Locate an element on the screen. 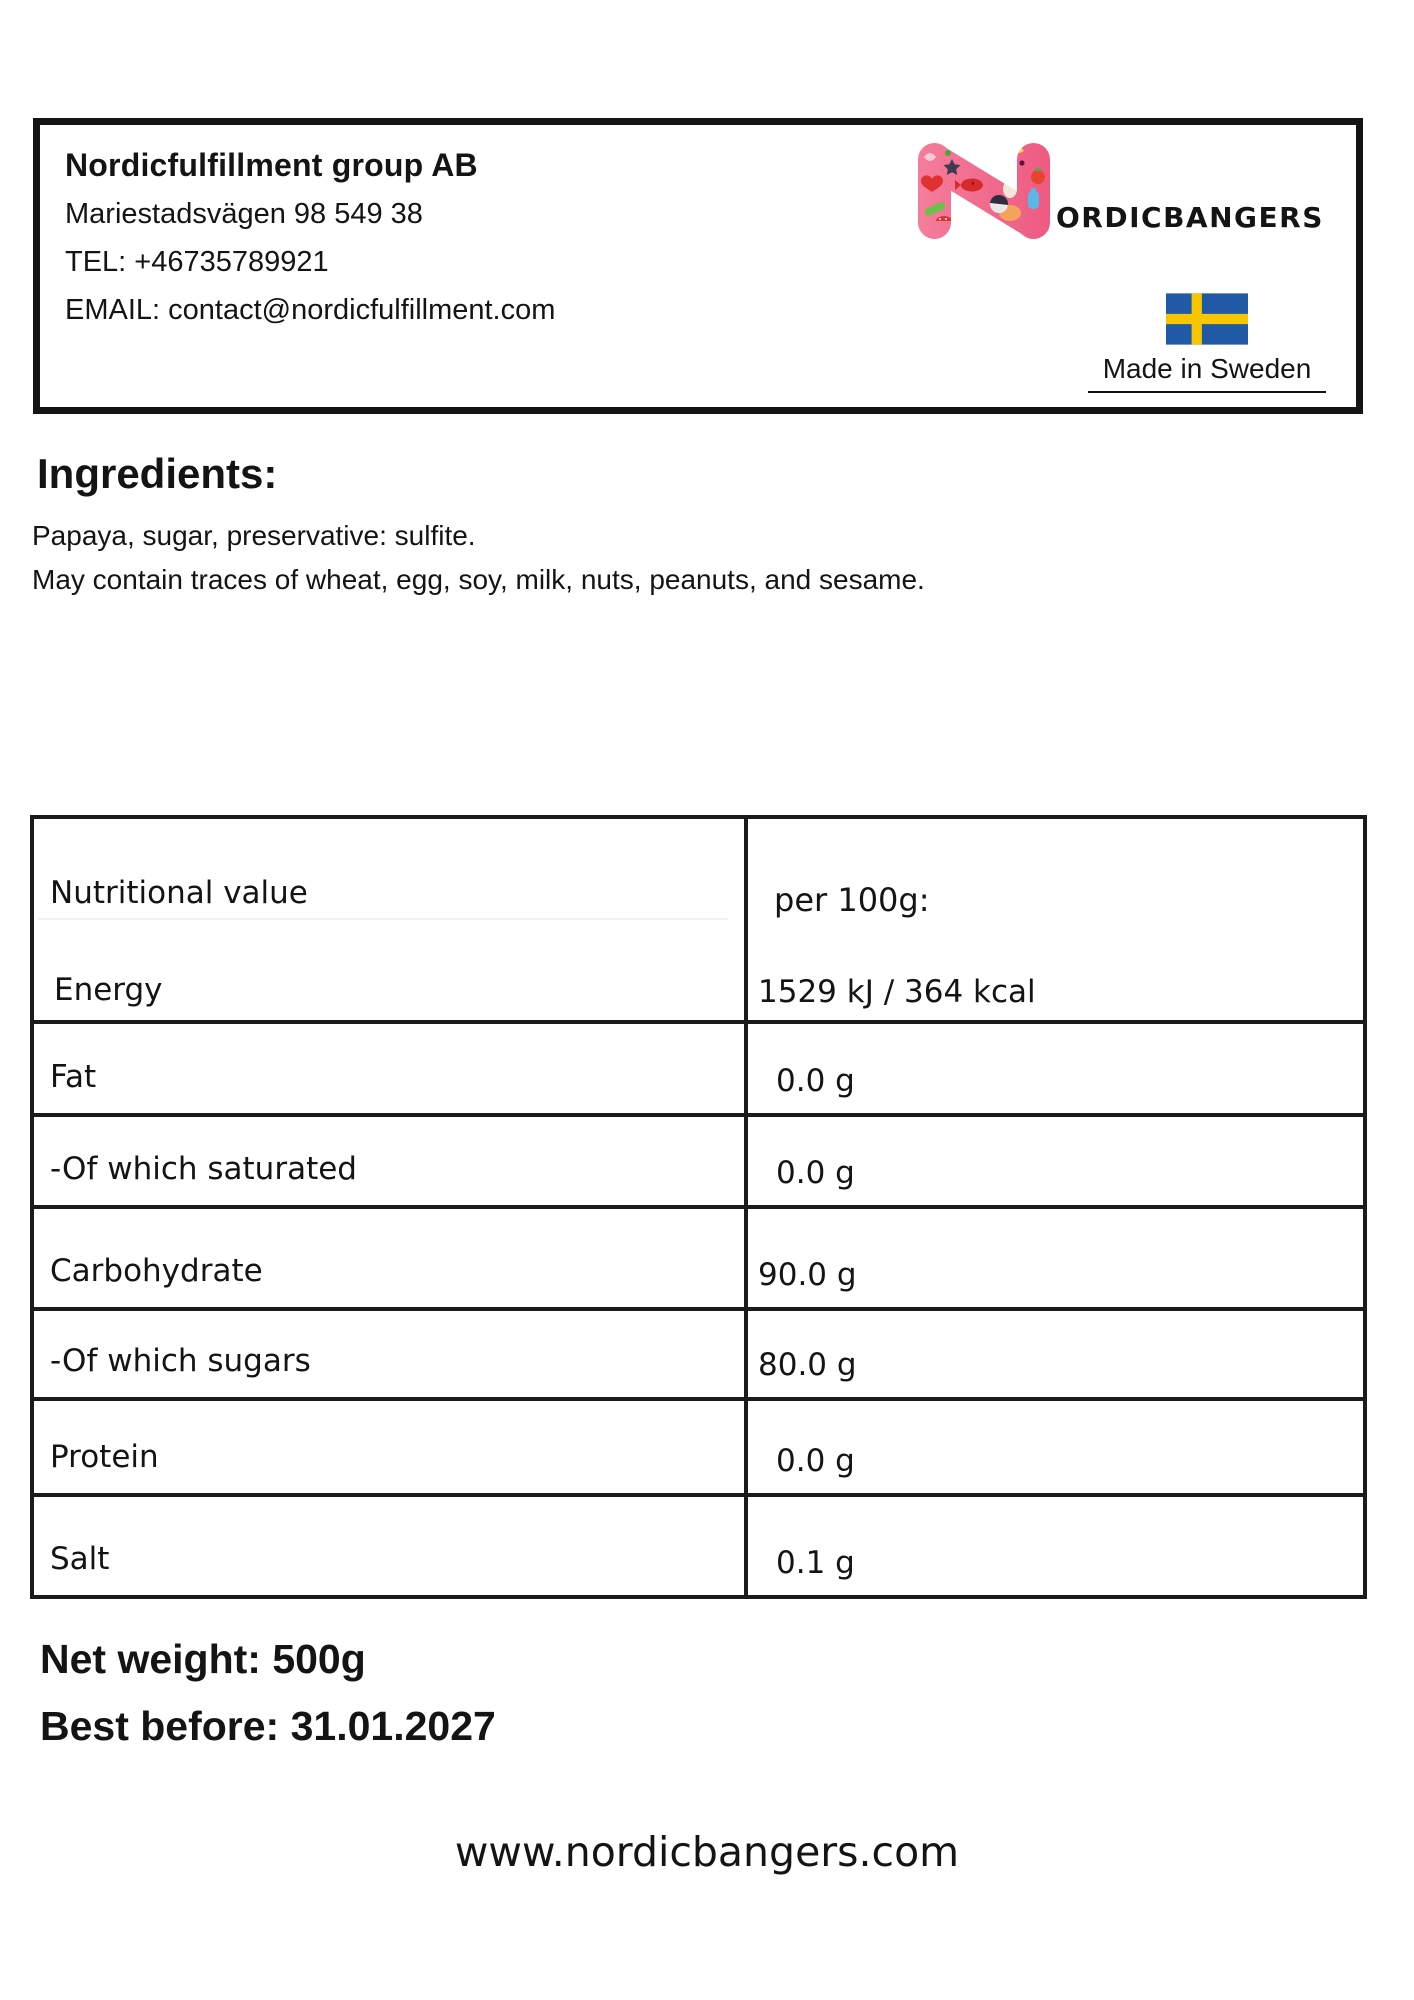  row-label-text: -Of which sugars is located at coordinates (180, 1361).